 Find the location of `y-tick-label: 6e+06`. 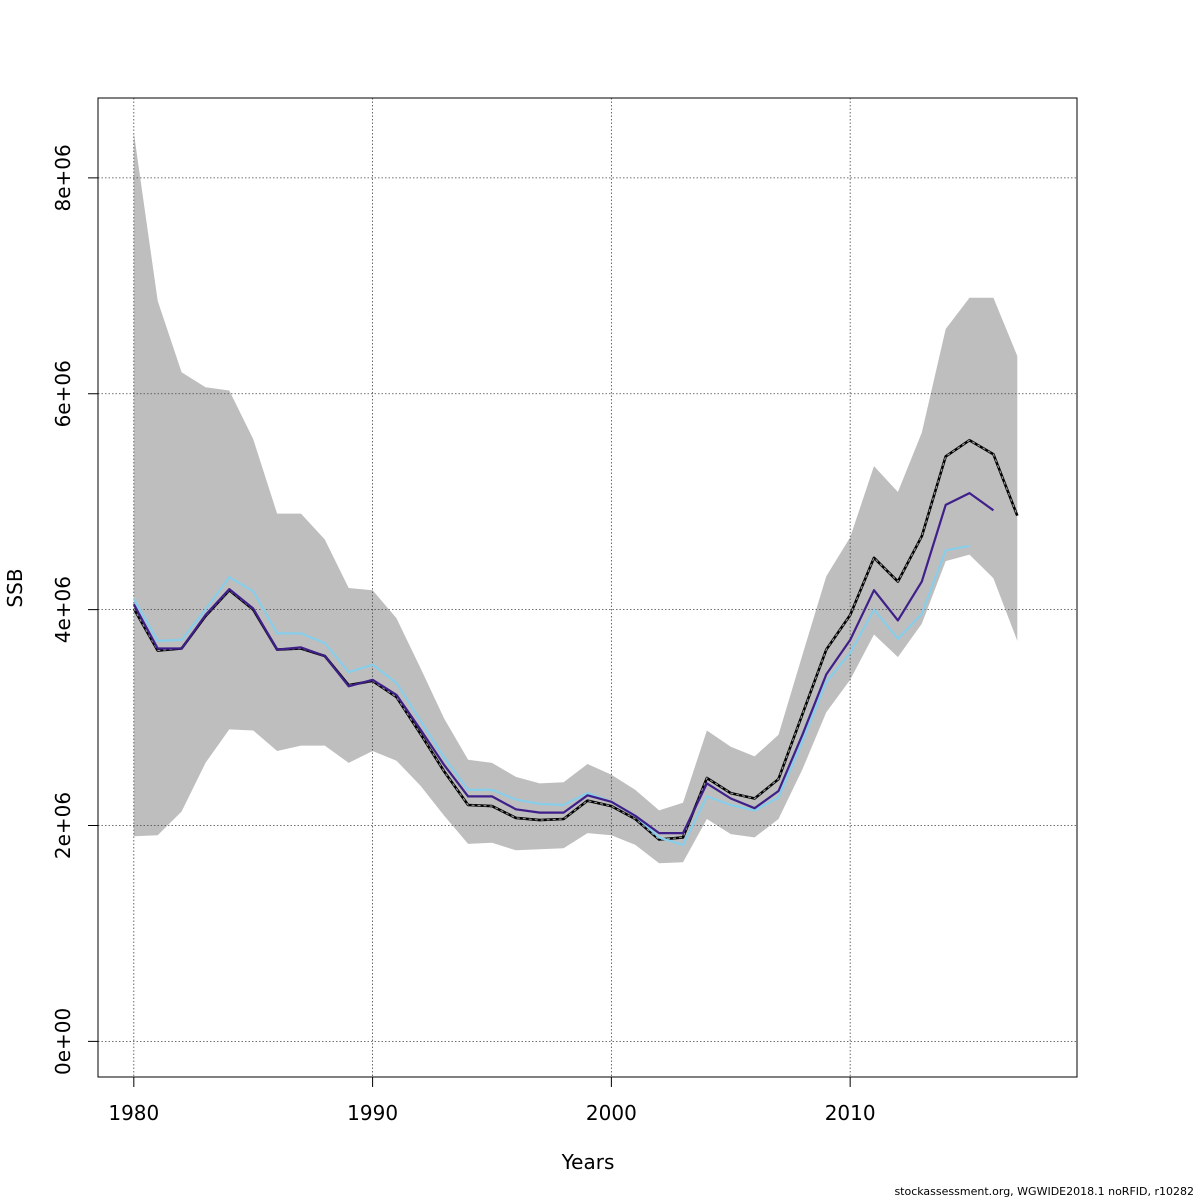

y-tick-label: 6e+06 is located at coordinates (63, 393).